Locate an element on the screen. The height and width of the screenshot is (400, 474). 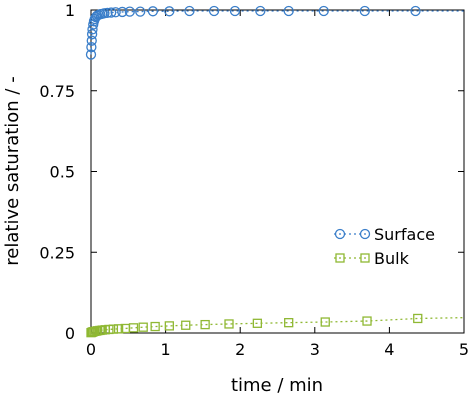
x-tick-label: 4 is located at coordinates (389, 349).